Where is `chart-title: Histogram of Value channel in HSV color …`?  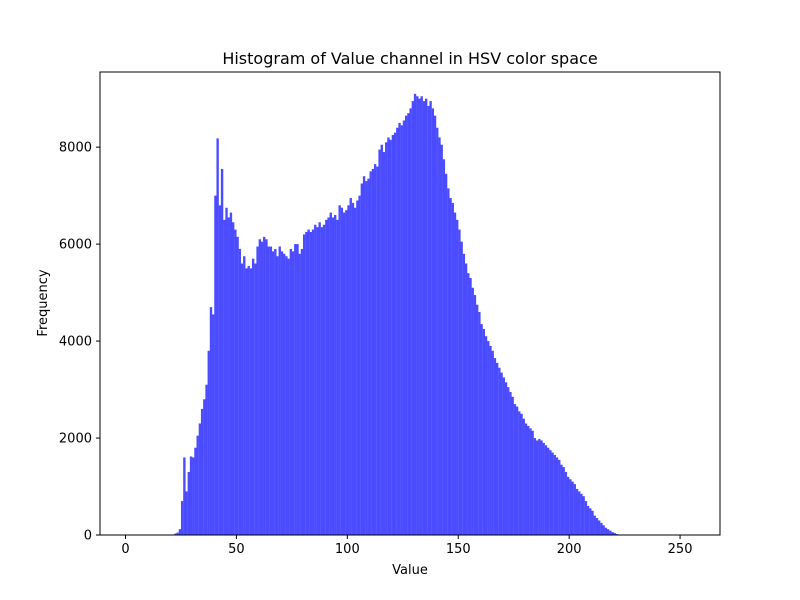
chart-title: Histogram of Value channel in HSV color … is located at coordinates (409, 58).